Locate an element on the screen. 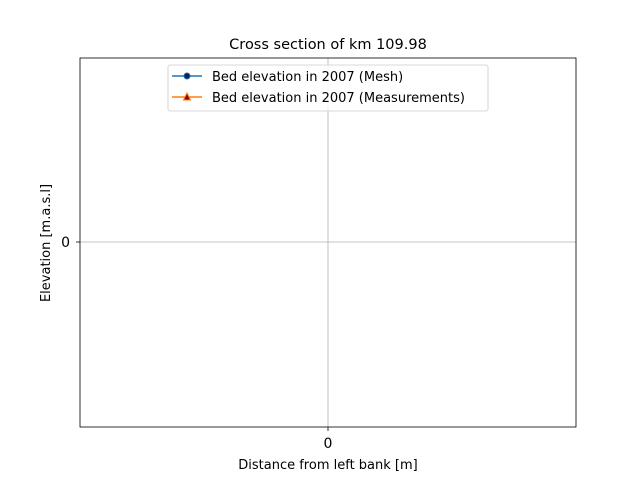  chart-title: Cross section of km 109.98 is located at coordinates (328, 45).